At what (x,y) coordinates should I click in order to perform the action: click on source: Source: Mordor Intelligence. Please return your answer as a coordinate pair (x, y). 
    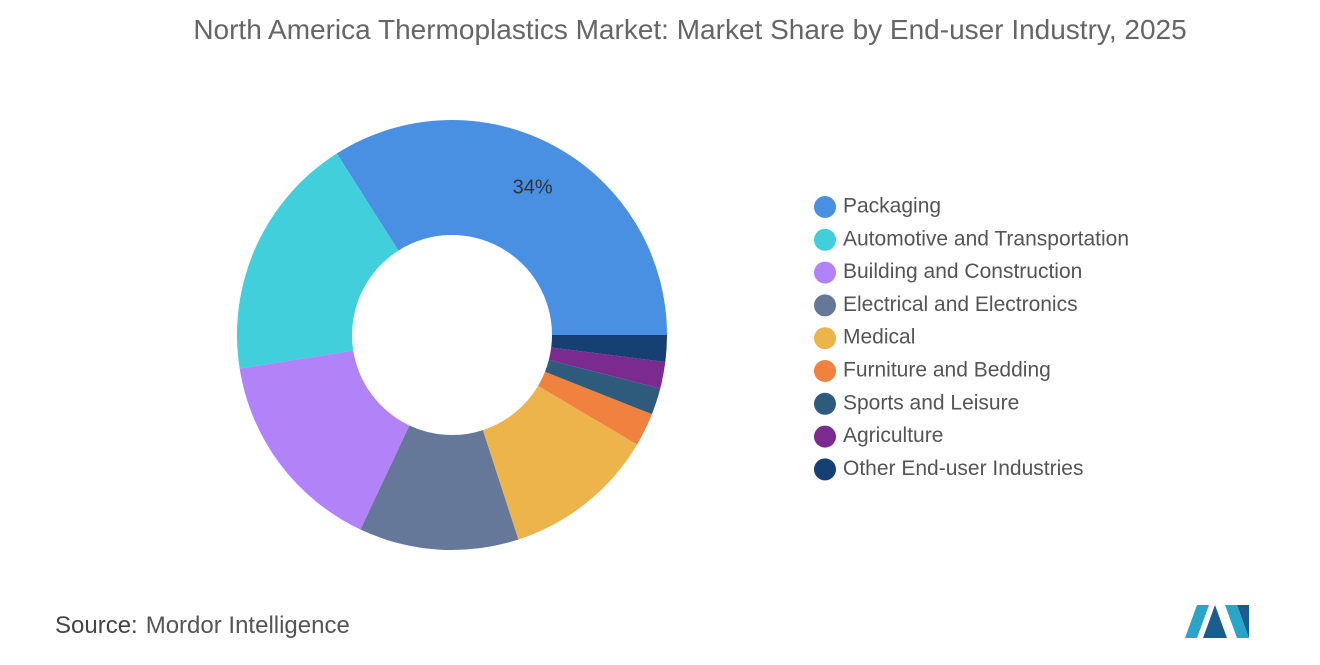
    Looking at the image, I should click on (202, 626).